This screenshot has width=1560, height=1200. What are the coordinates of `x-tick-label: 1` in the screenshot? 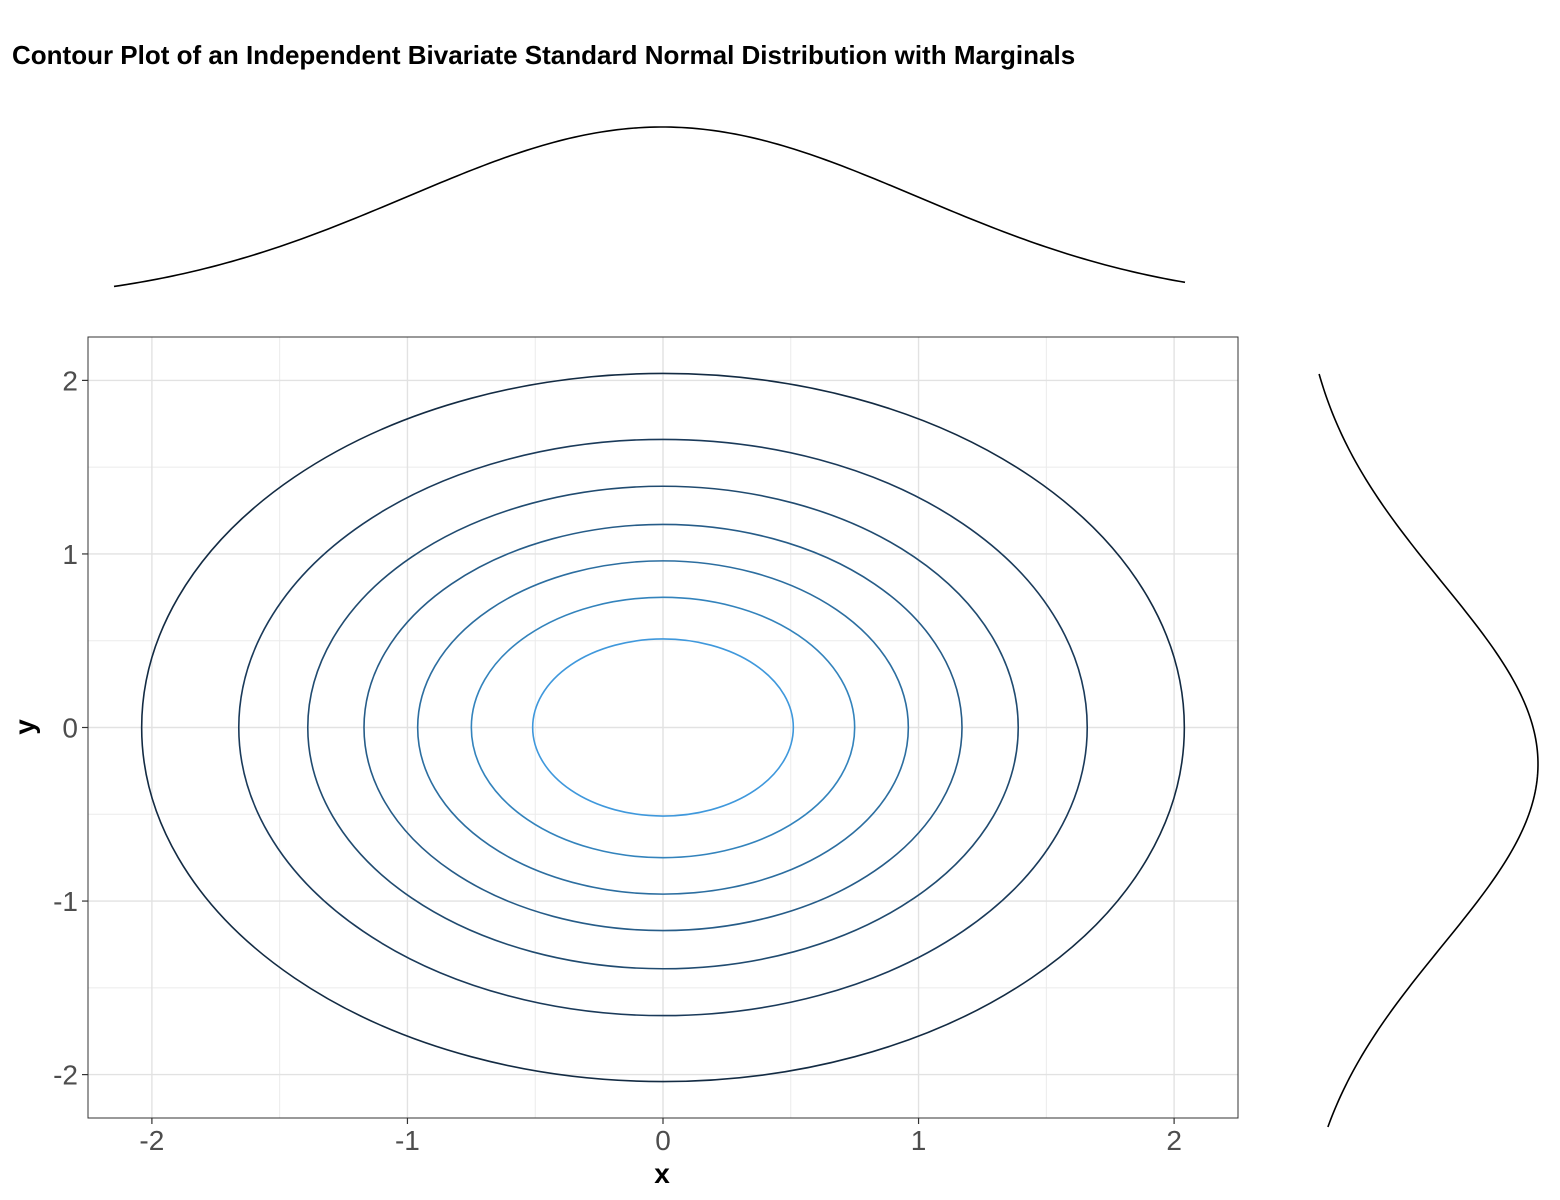 It's located at (919, 1140).